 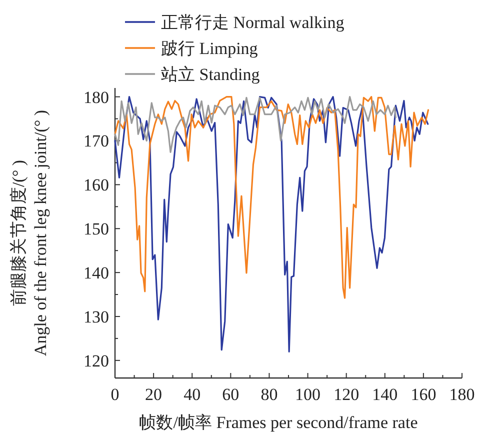 What do you see at coordinates (96, 185) in the screenshot?
I see `y-tick-label: 160` at bounding box center [96, 185].